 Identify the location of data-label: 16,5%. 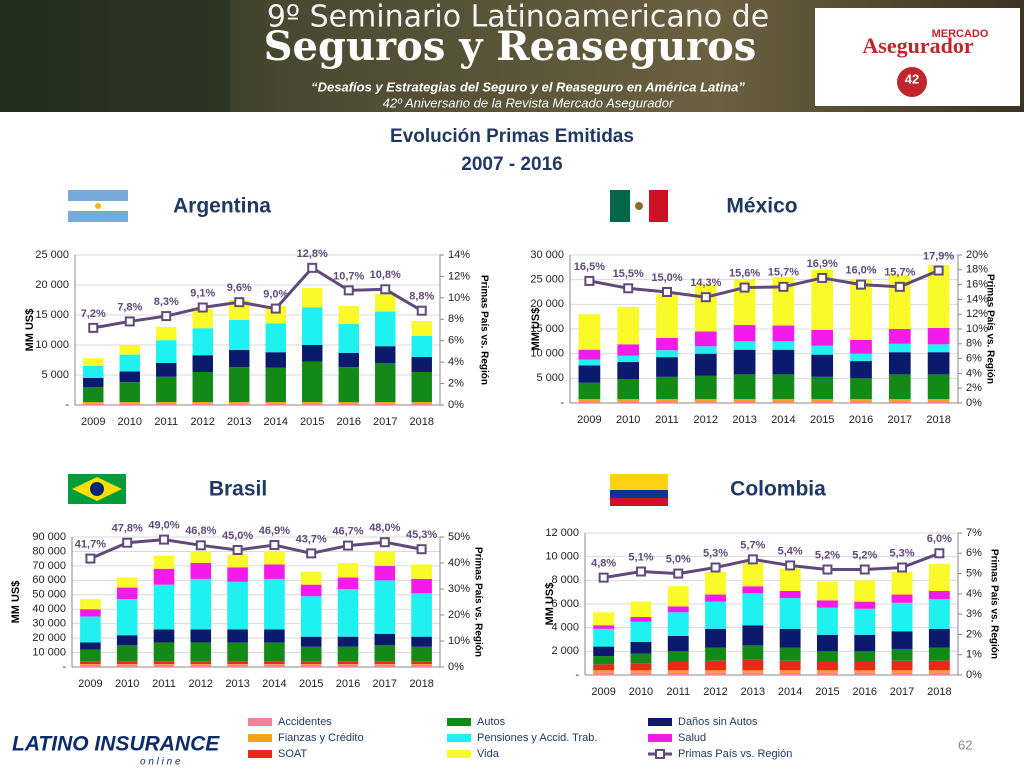
(589, 267).